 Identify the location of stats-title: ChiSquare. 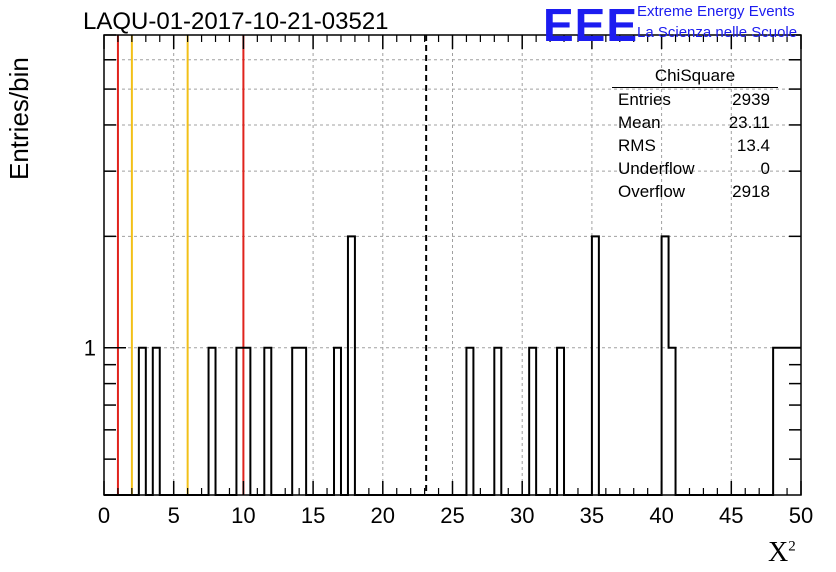
(695, 77).